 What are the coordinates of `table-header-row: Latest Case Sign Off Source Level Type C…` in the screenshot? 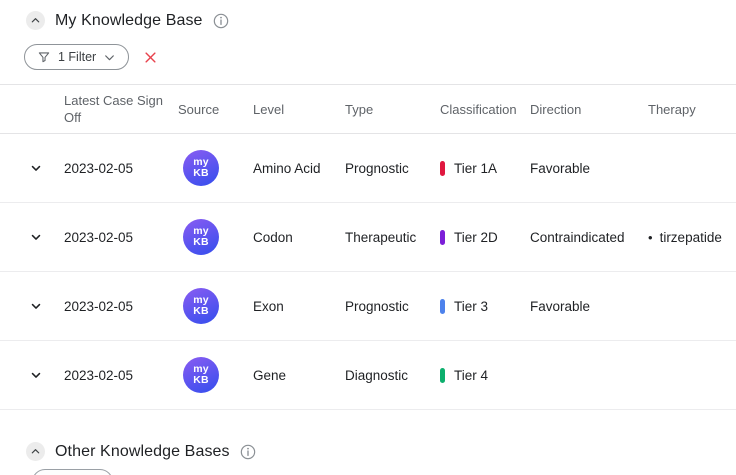 It's located at (368, 109).